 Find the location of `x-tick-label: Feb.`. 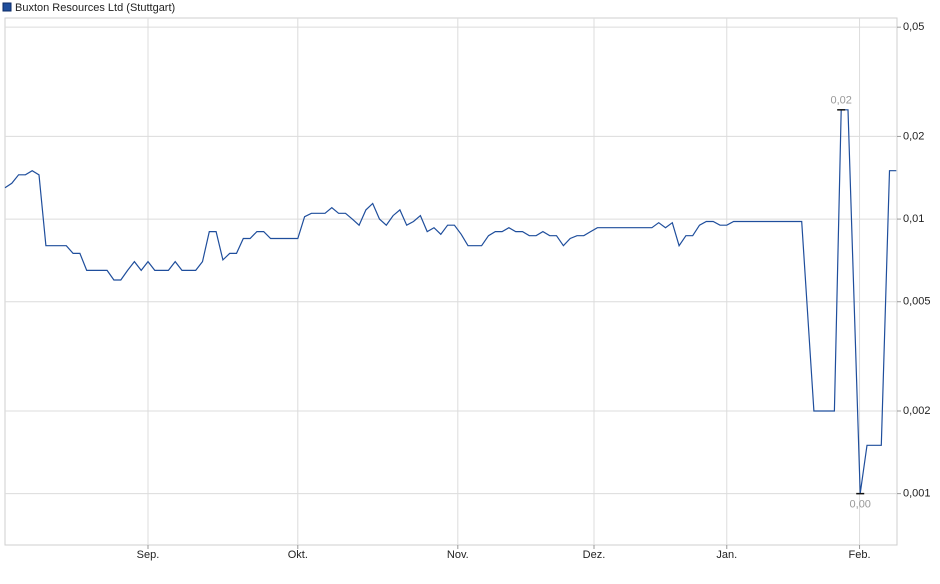

x-tick-label: Feb. is located at coordinates (860, 555).